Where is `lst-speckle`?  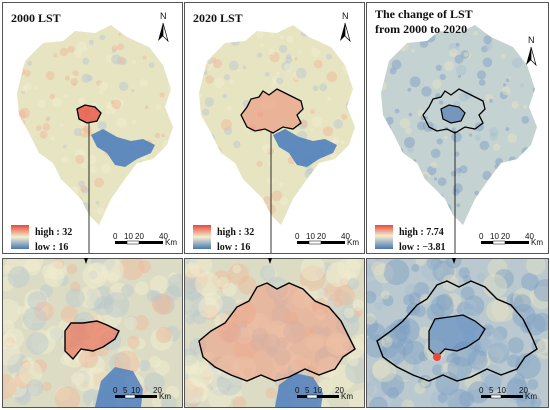
lst-speckle is located at coordinates (457, 124).